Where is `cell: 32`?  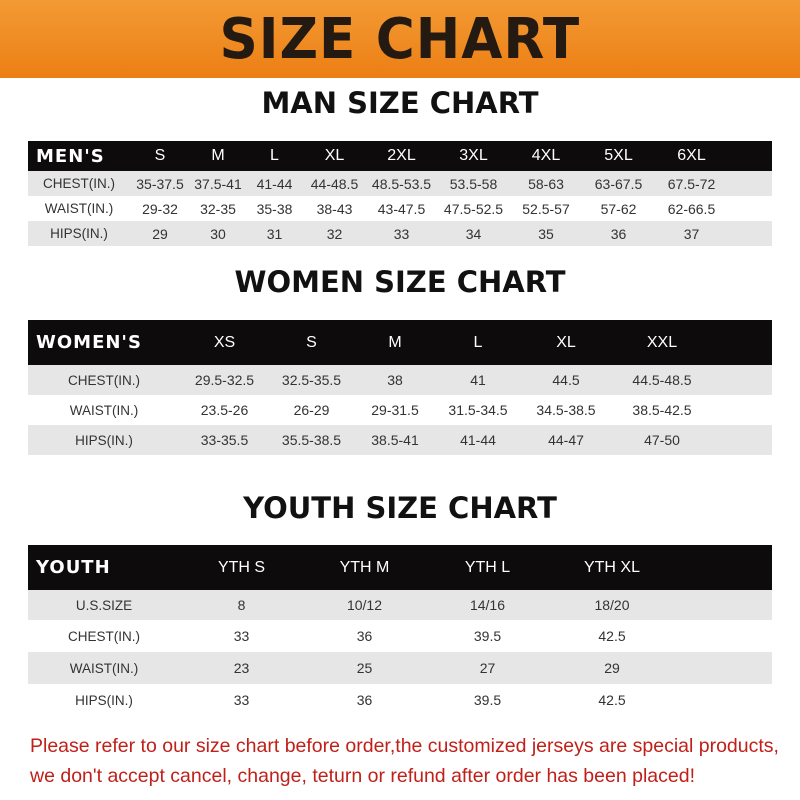 cell: 32 is located at coordinates (334, 233).